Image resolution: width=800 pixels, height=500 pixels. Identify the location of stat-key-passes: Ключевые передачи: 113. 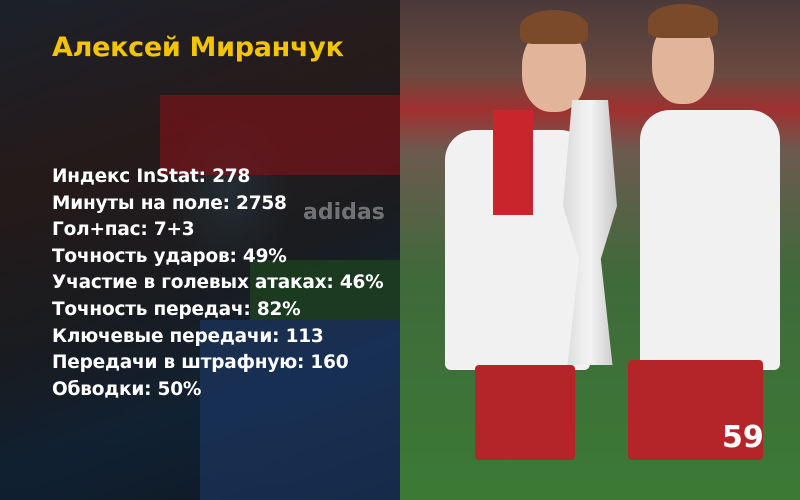
(188, 336).